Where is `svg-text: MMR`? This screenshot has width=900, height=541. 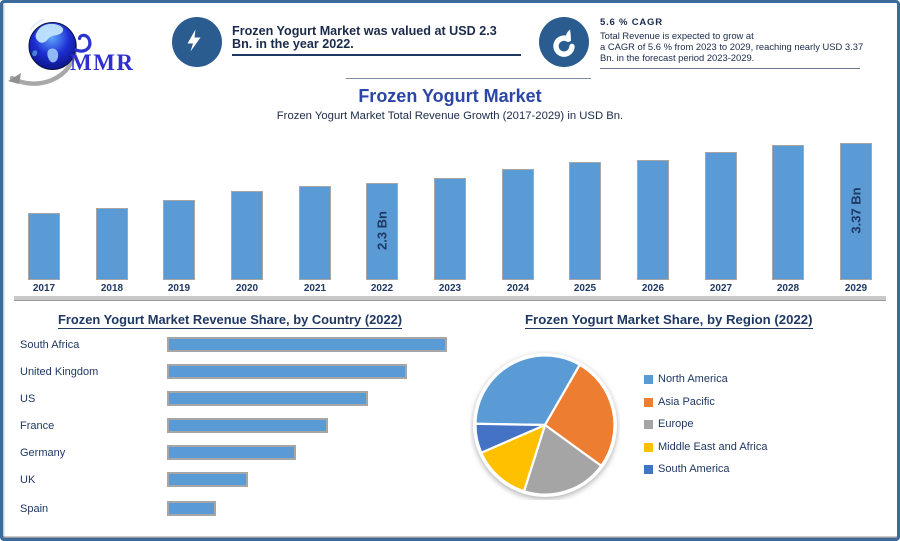
svg-text: MMR is located at coordinates (102, 62).